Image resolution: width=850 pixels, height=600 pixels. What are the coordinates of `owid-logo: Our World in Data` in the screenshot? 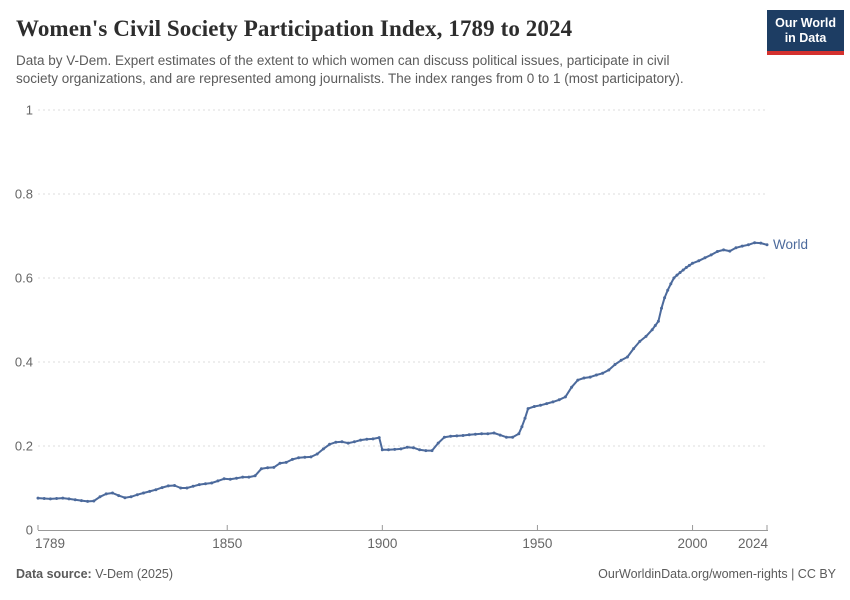 It's located at (805, 32).